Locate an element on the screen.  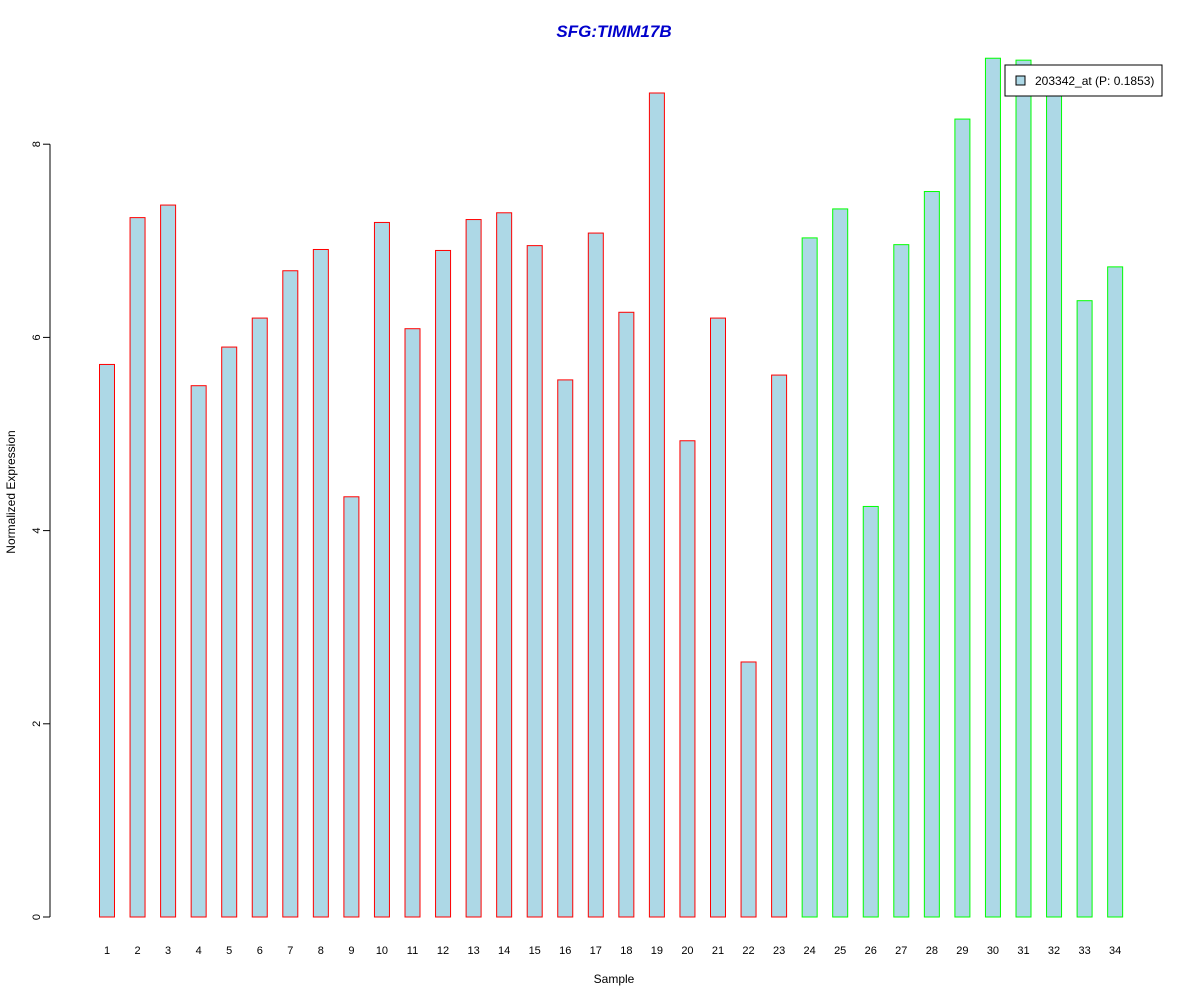
x-tick-label: 16 is located at coordinates (565, 951).